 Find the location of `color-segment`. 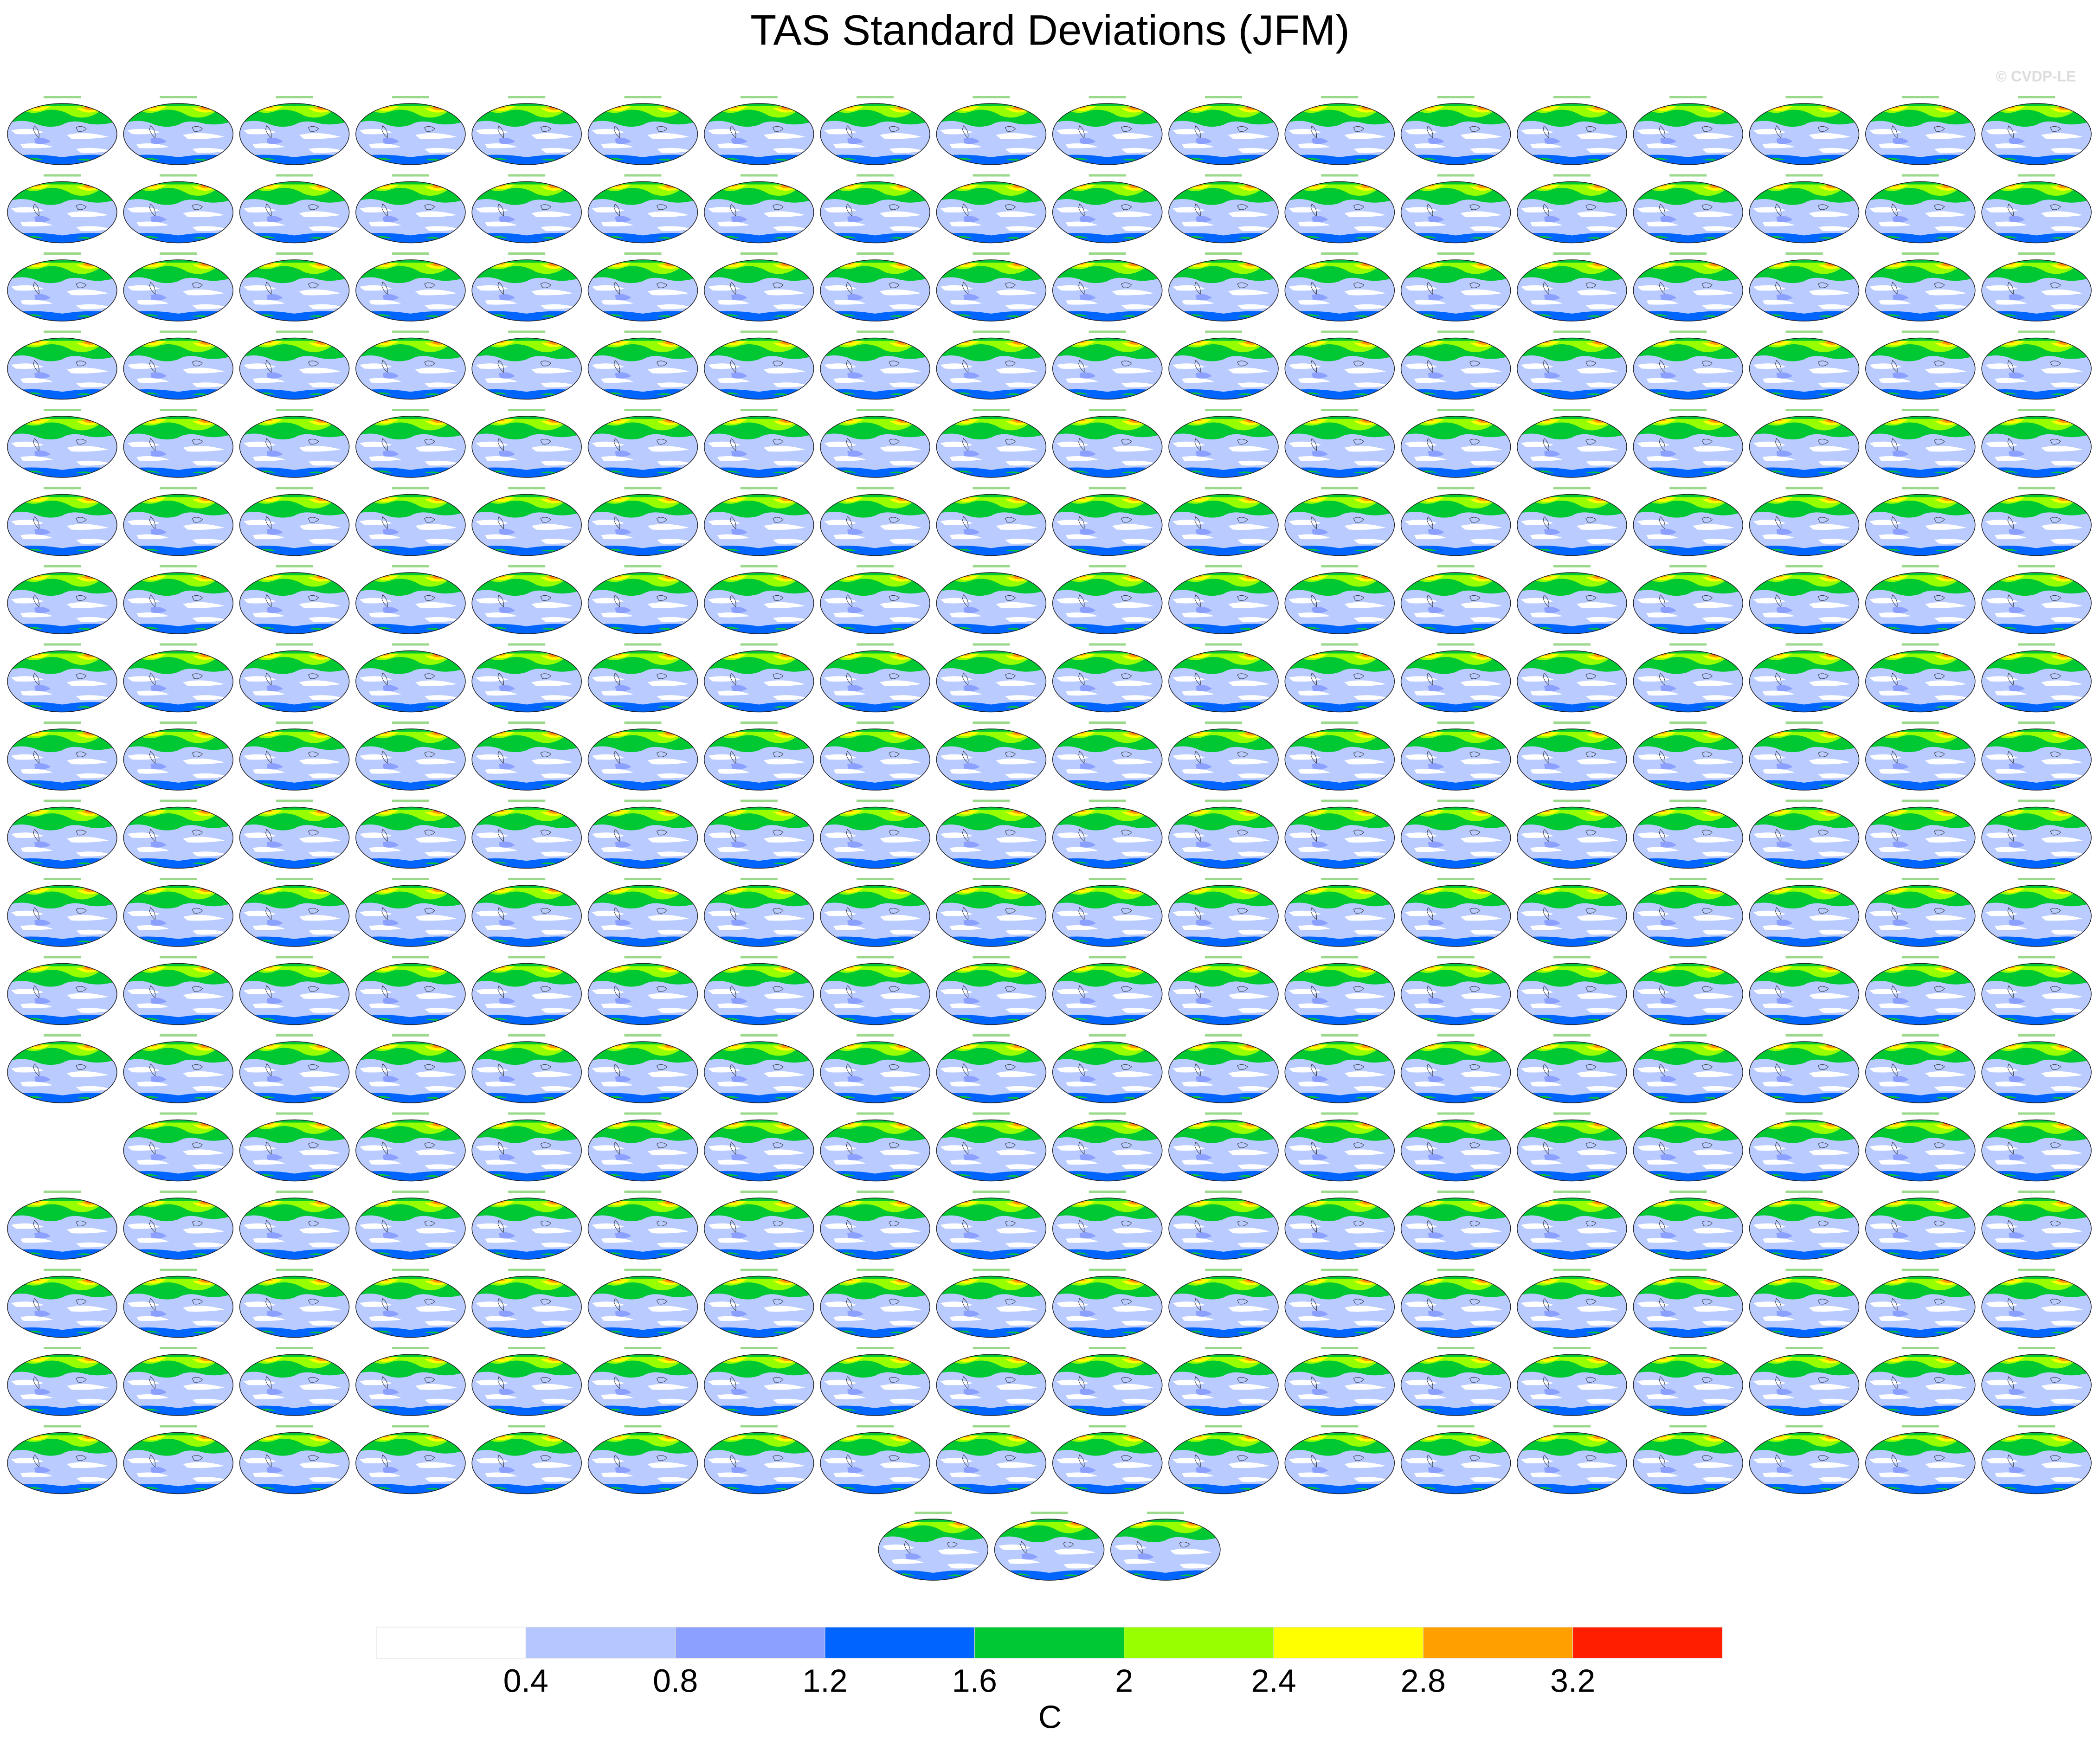

color-segment is located at coordinates (601, 1643).